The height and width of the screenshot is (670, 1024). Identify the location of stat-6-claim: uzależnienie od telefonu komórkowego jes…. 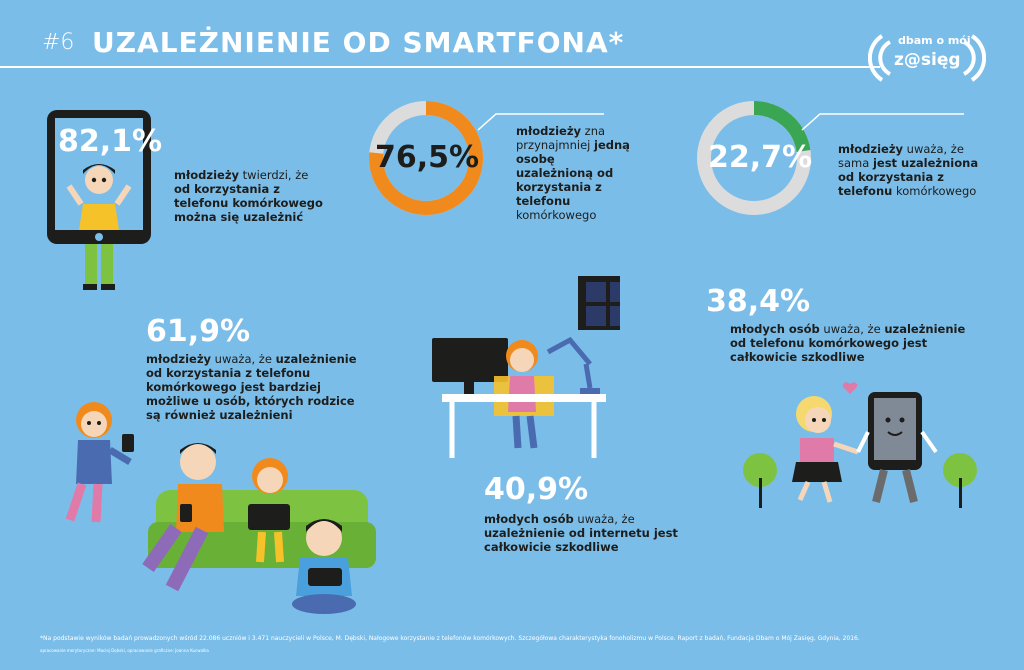
(848, 343).